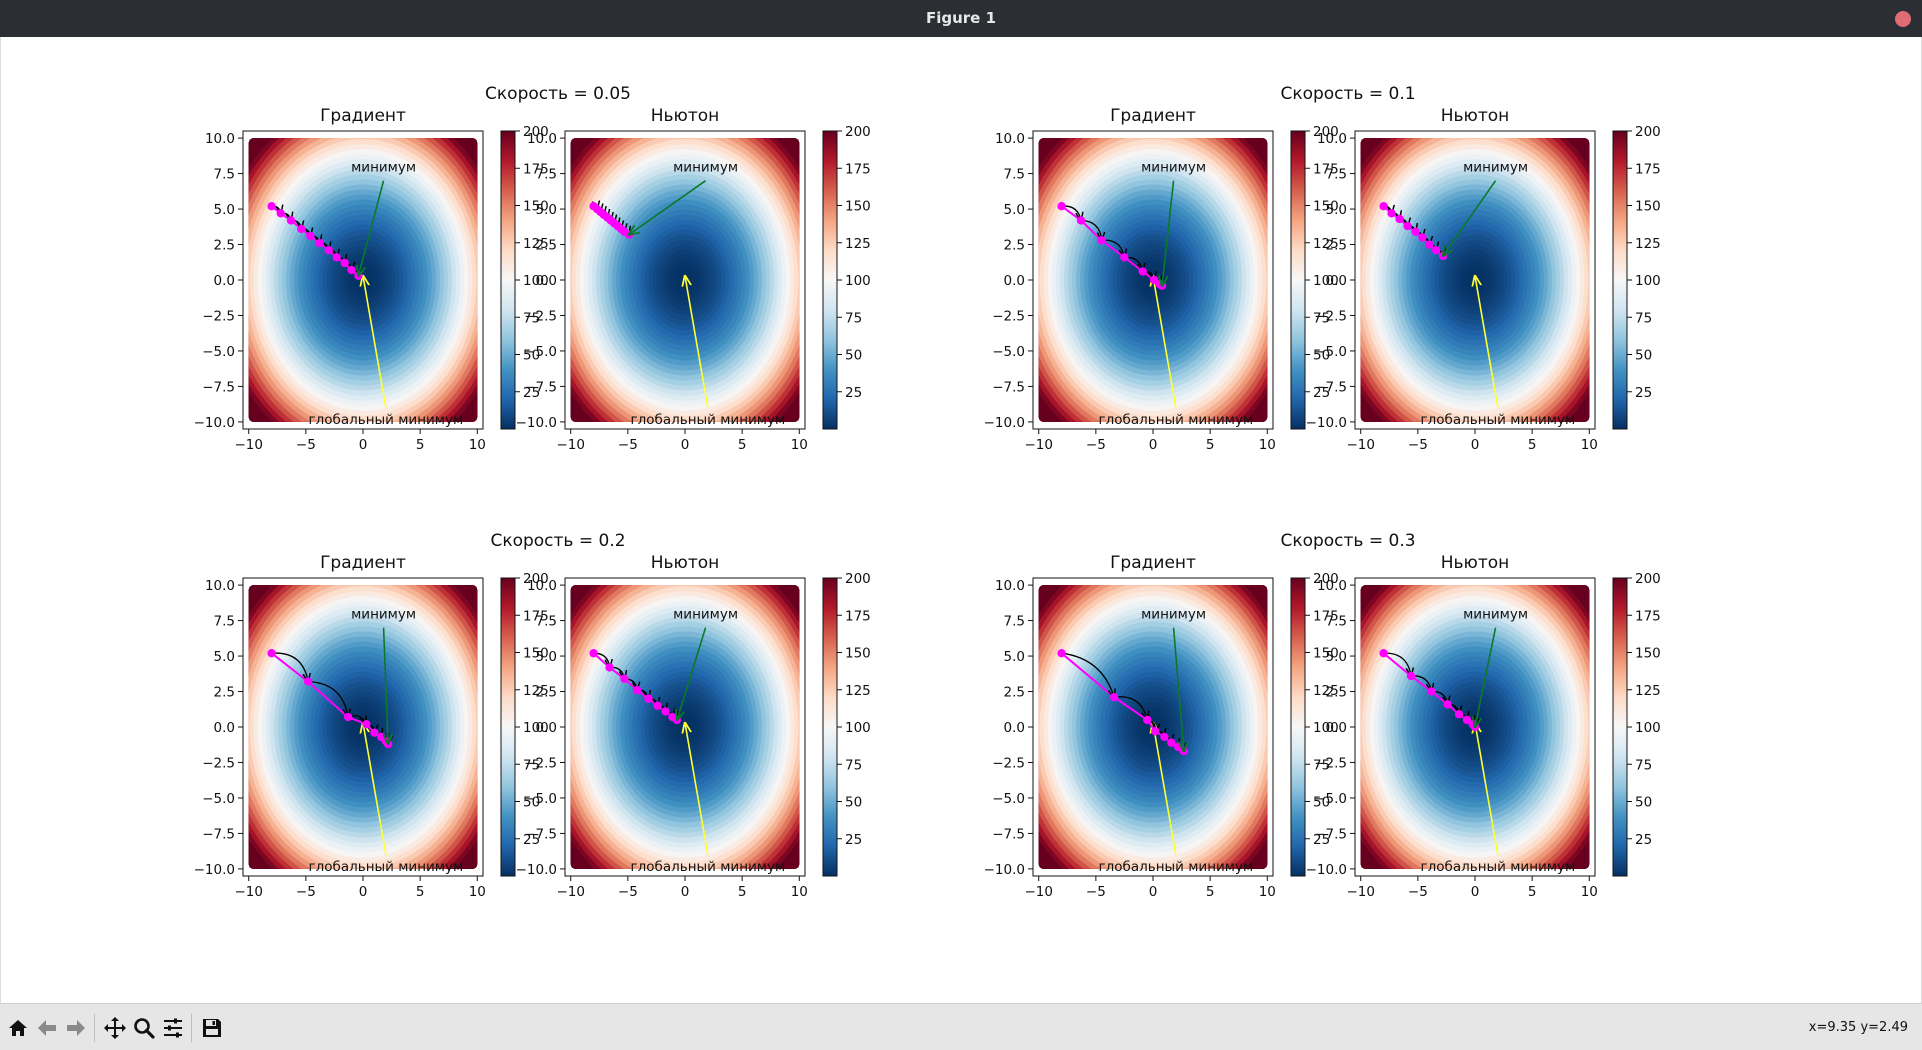 This screenshot has height=1050, width=1922. I want to click on configure-subplots-icon, so click(173, 1028).